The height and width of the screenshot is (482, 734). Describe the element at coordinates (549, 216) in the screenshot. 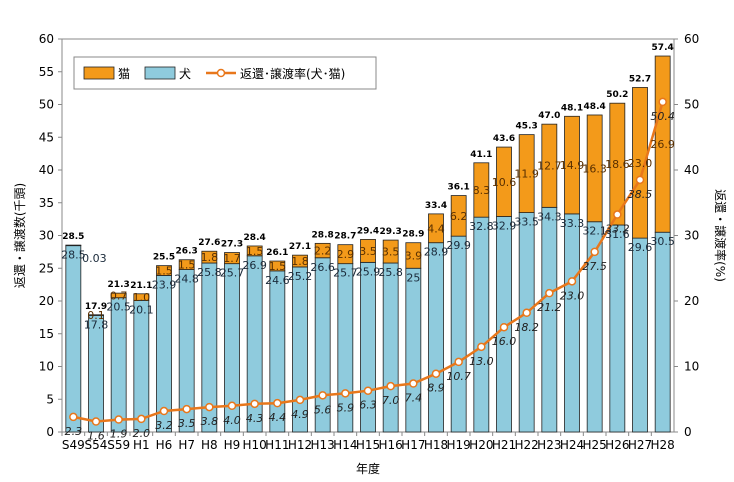

I see `dog-value-label: 34.3` at that location.